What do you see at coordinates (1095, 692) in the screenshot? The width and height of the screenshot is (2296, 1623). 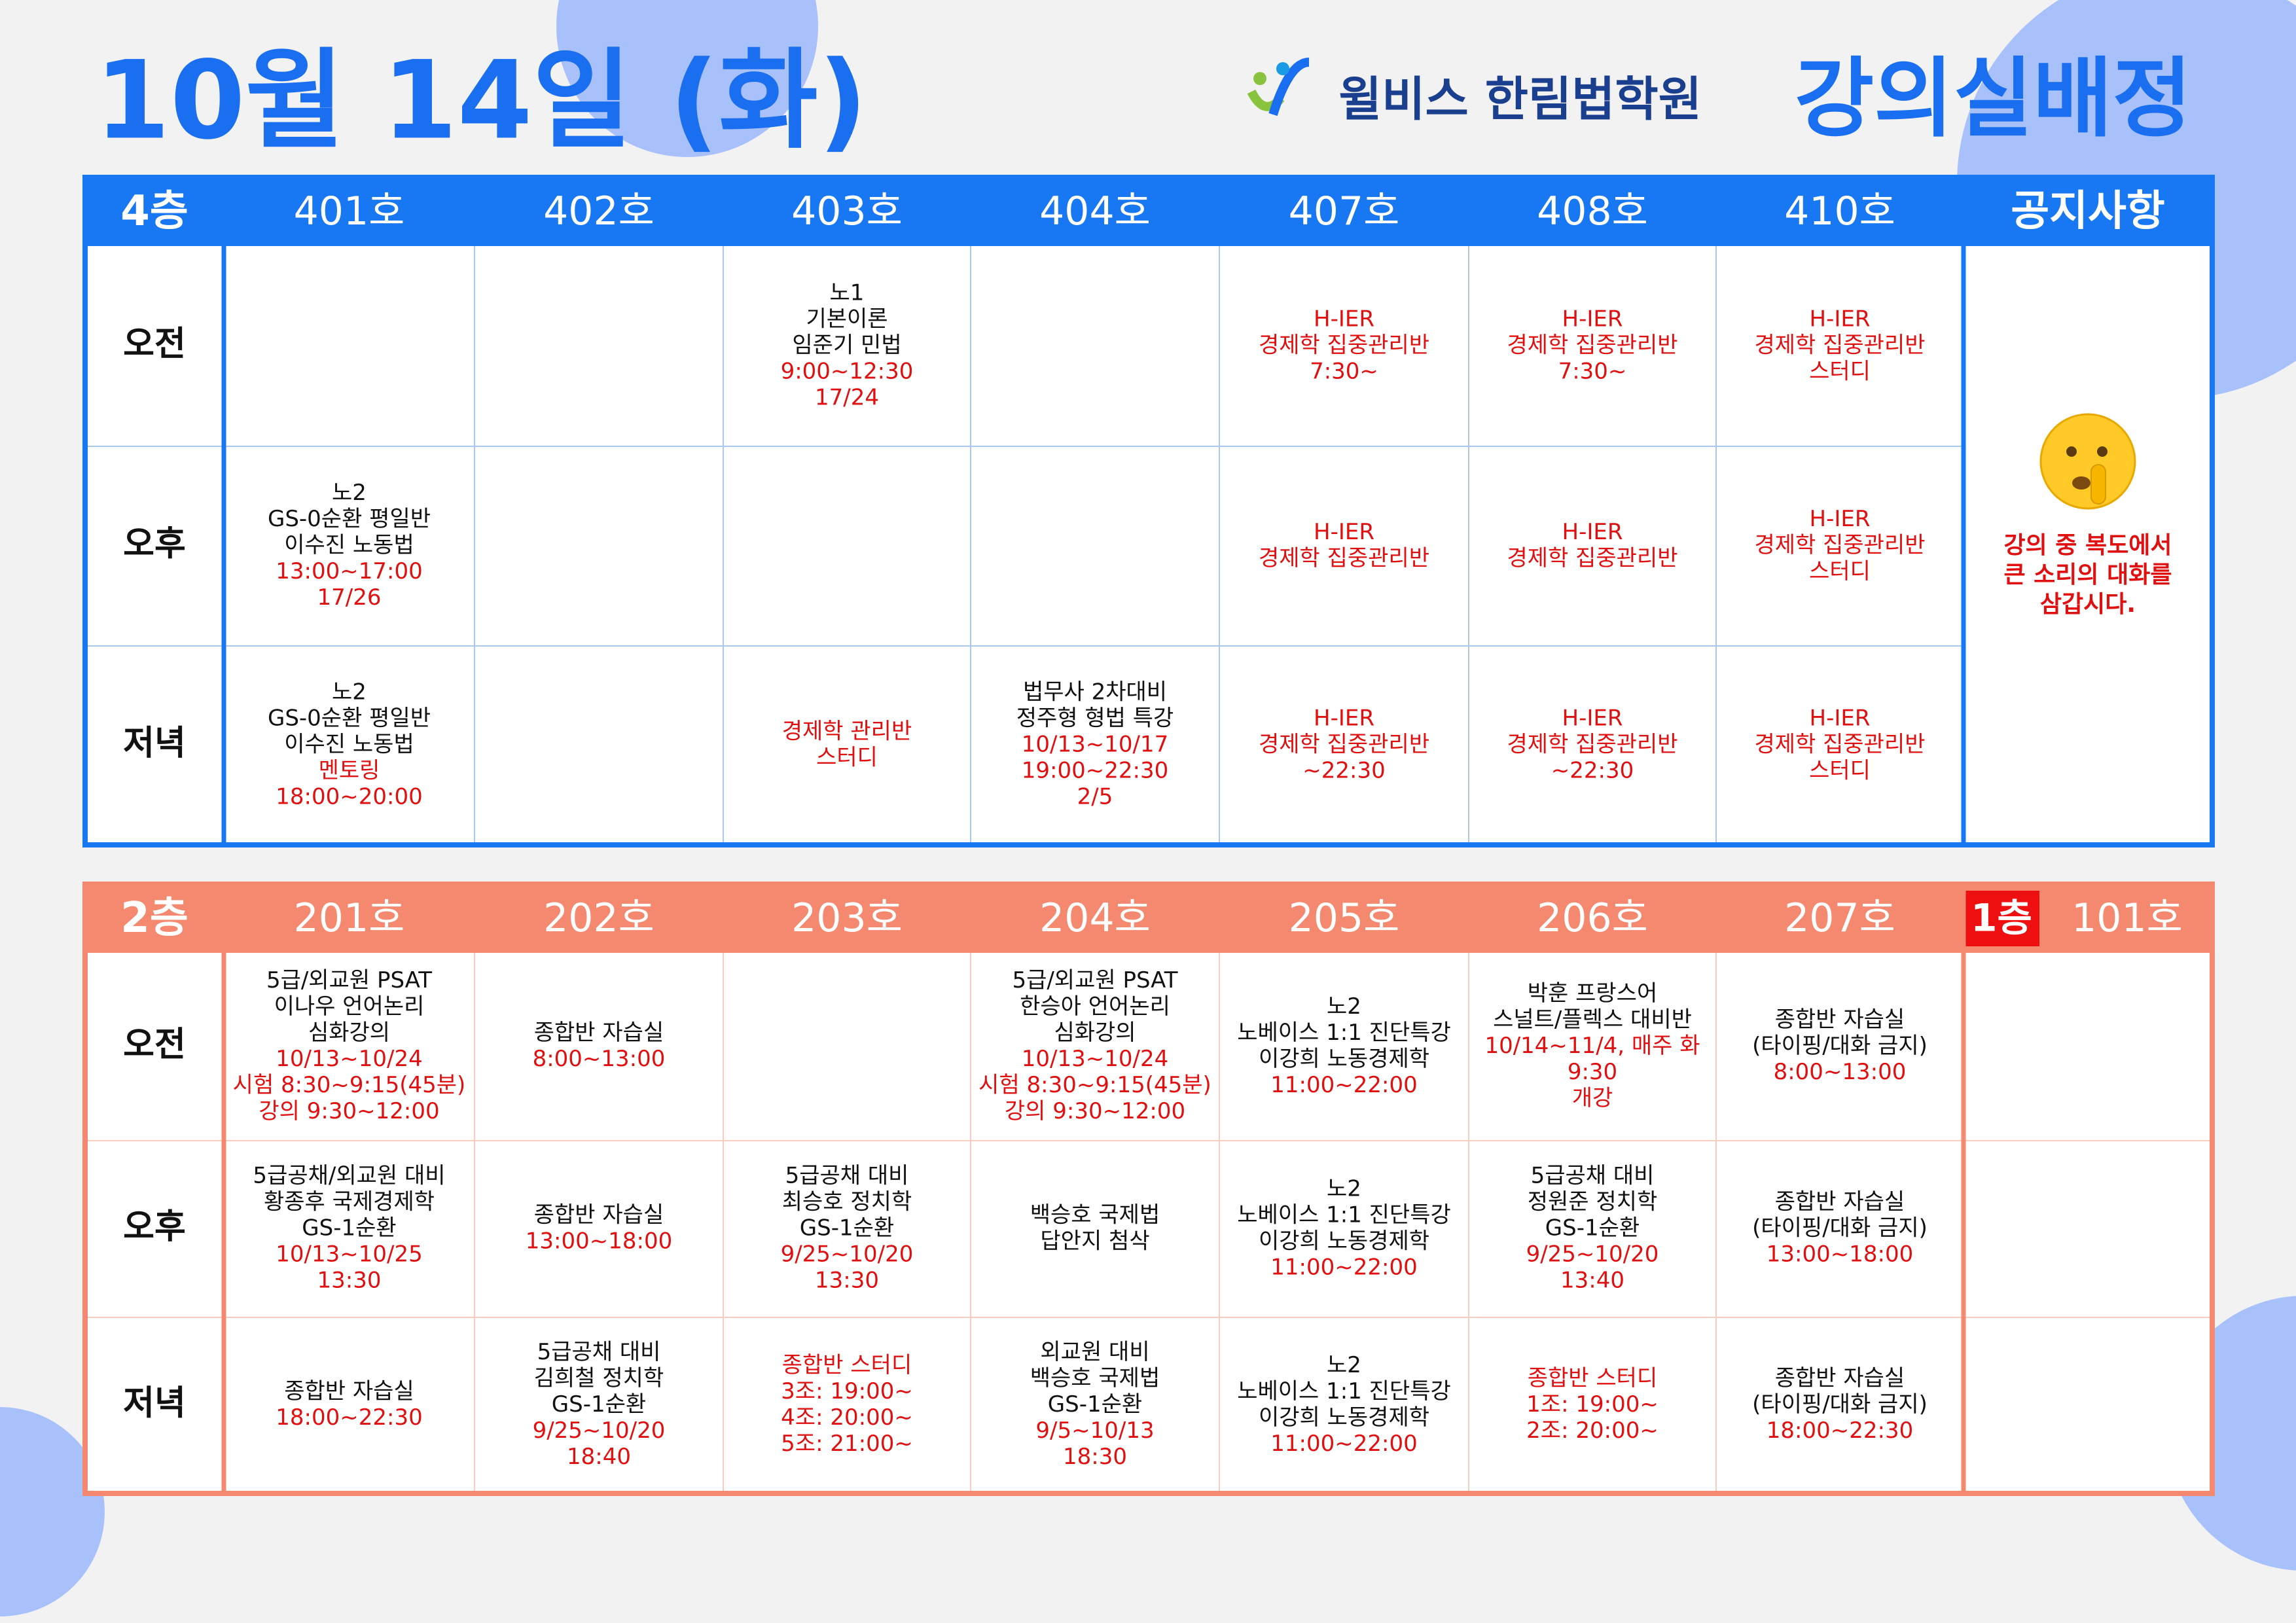 I see `cell-text: 법무사 2차대비` at bounding box center [1095, 692].